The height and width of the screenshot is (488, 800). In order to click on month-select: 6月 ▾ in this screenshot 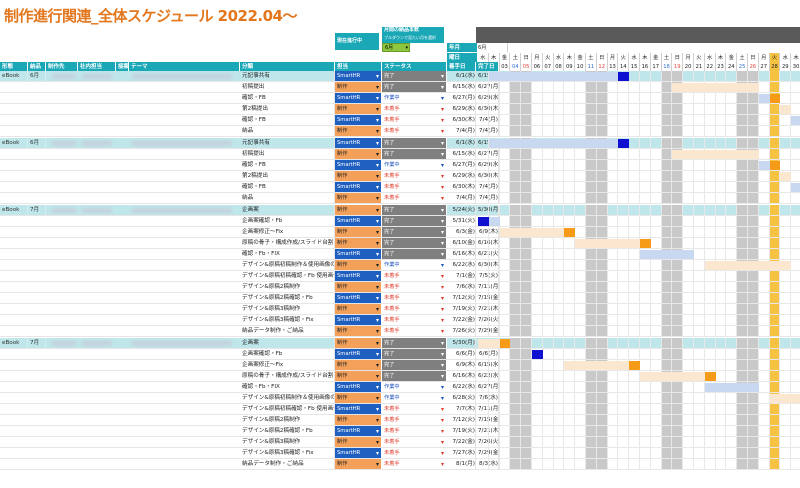, I will do `click(396, 47)`.